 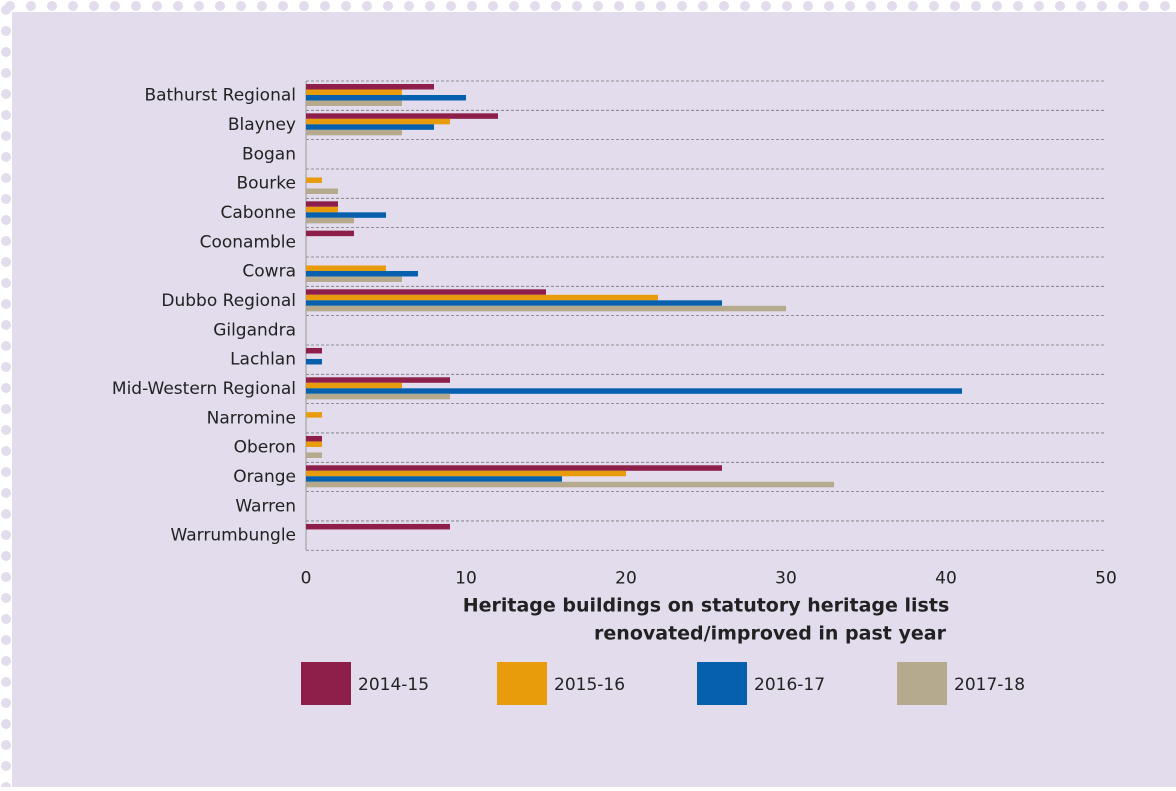 I want to click on y-tick-label: Mid-Western Regional, so click(x=204, y=389).